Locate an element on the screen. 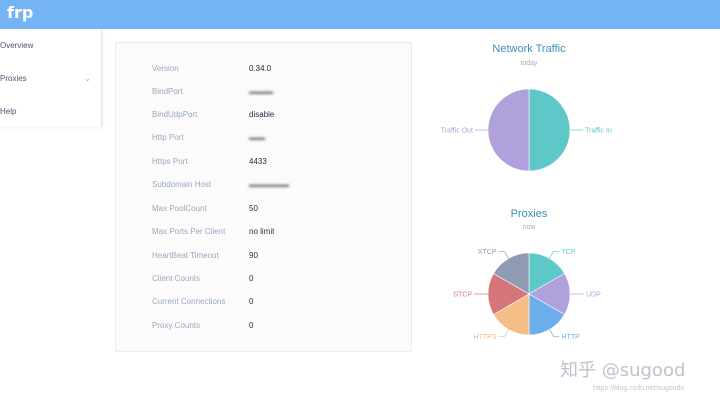  info-label: BindPort is located at coordinates (167, 91).